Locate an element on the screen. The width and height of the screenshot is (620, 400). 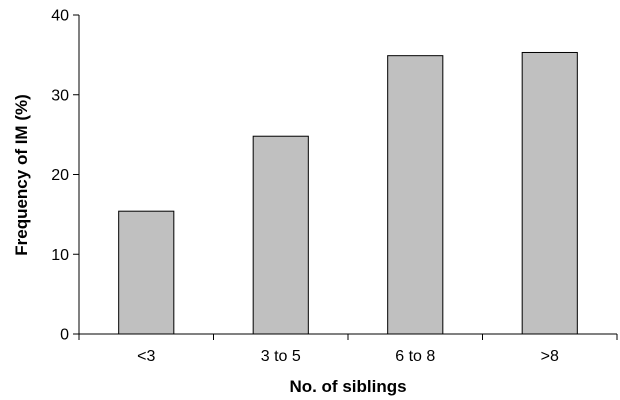
x-tick-label: <3 is located at coordinates (146, 356).